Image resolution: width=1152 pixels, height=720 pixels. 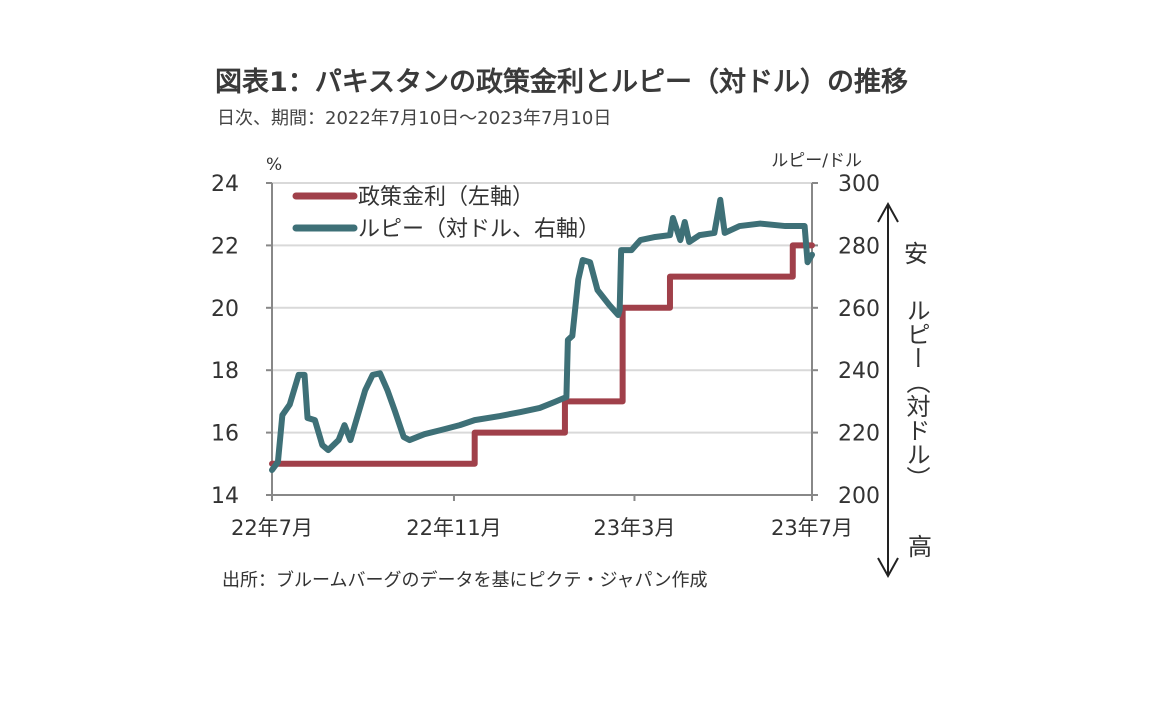 What do you see at coordinates (225, 184) in the screenshot?
I see `left-tick-label: 24` at bounding box center [225, 184].